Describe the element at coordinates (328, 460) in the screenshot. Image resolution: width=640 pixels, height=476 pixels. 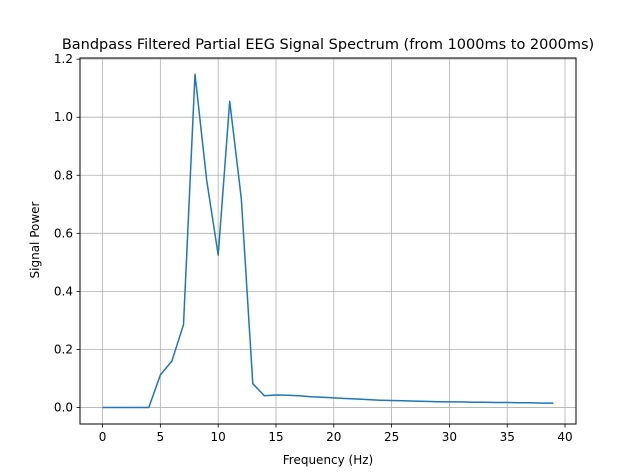
I see `x-axis-label: Frequency (Hz)` at that location.